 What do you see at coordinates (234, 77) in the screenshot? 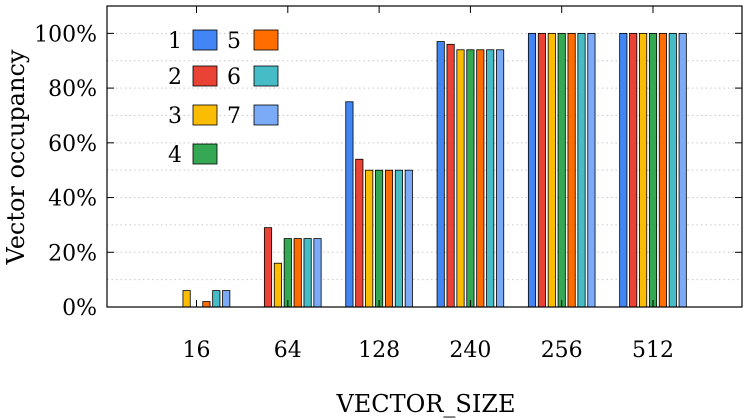
I see `legend-label-6: 6` at bounding box center [234, 77].